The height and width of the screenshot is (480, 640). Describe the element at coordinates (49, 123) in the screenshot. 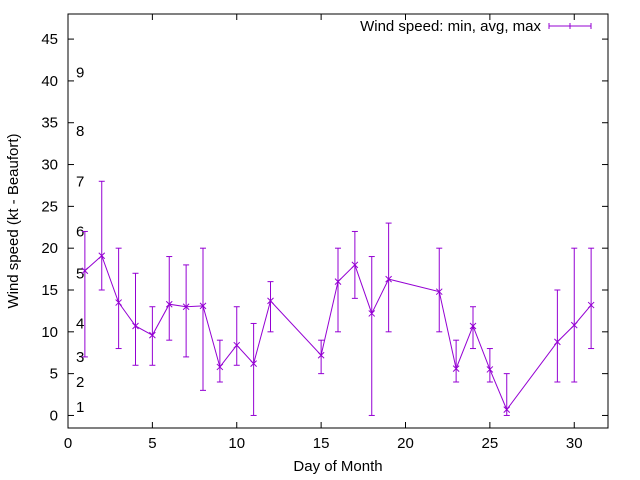

I see `y-tick-label: 35` at that location.